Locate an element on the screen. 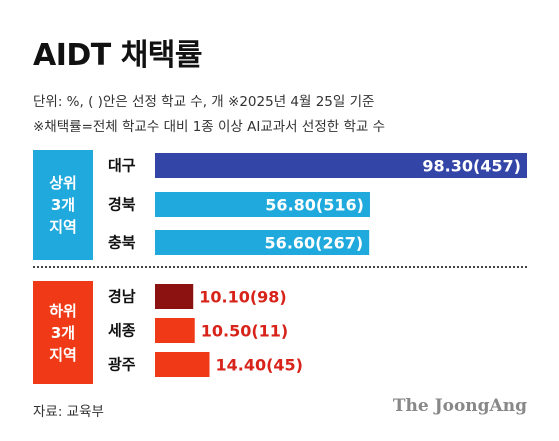 The height and width of the screenshot is (441, 559). value-label: 14.40(45) is located at coordinates (258, 365).